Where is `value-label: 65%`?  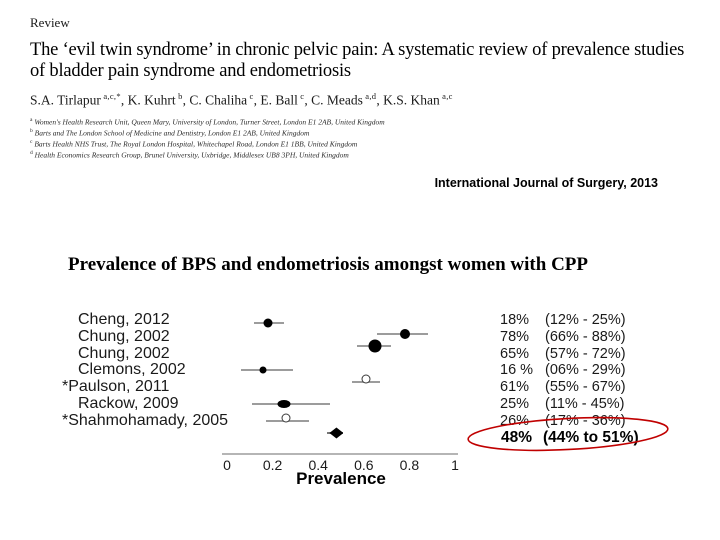
value-label: 65% is located at coordinates (515, 353).